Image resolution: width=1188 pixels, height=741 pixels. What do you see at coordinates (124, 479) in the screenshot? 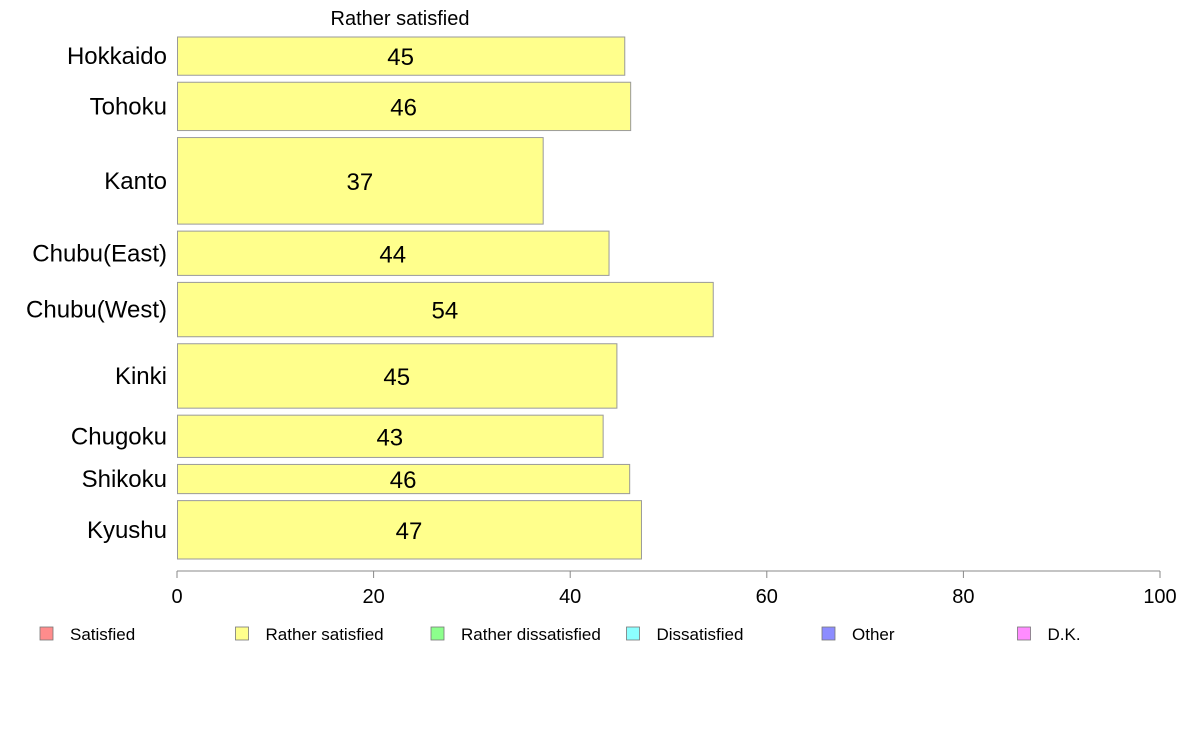
I see `category-label: Shikoku` at bounding box center [124, 479].